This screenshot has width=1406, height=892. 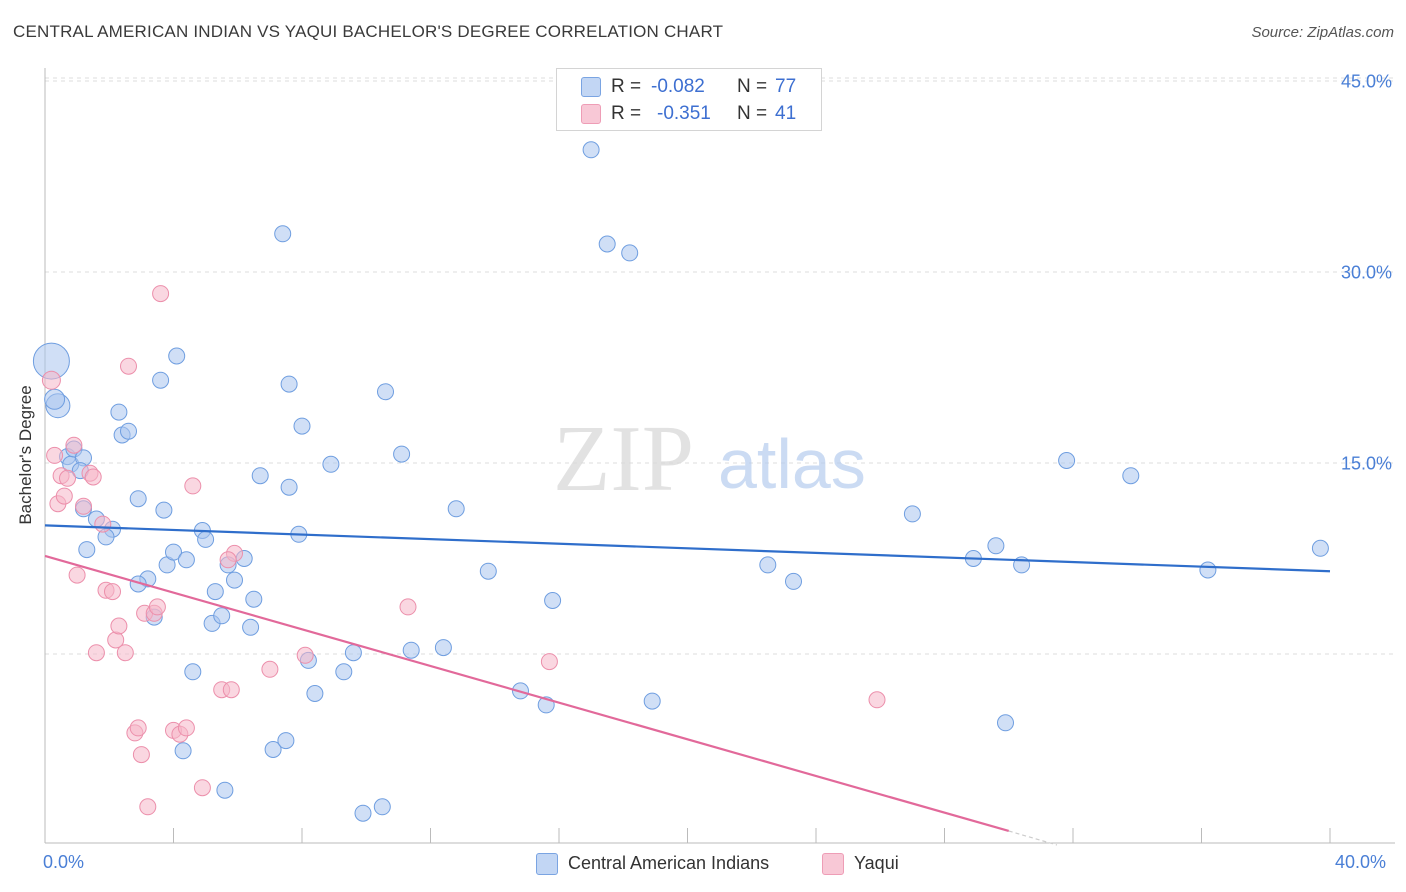 I want to click on trend-line-central-american, so click(x=687, y=548).